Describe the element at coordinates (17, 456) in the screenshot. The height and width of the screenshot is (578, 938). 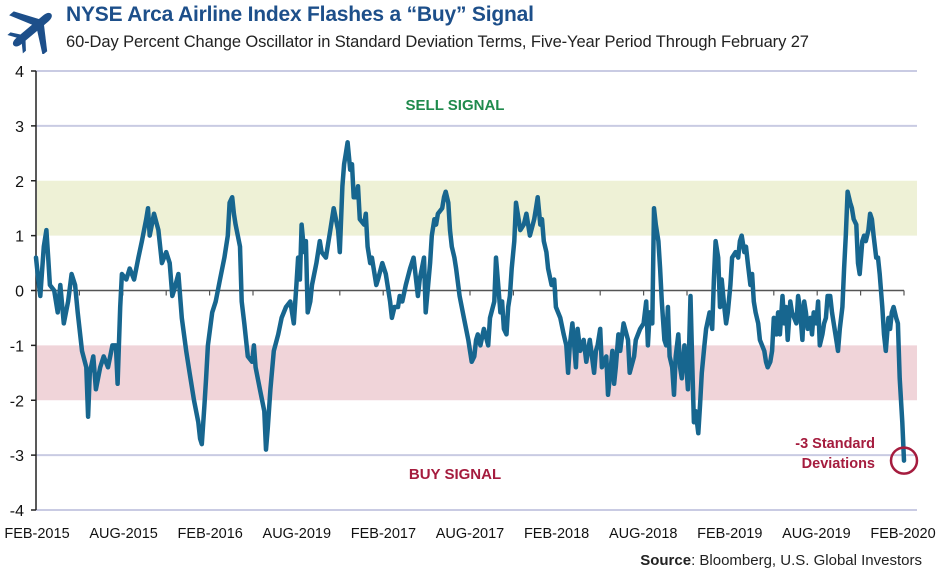
I see `y-tick-label: -3` at that location.